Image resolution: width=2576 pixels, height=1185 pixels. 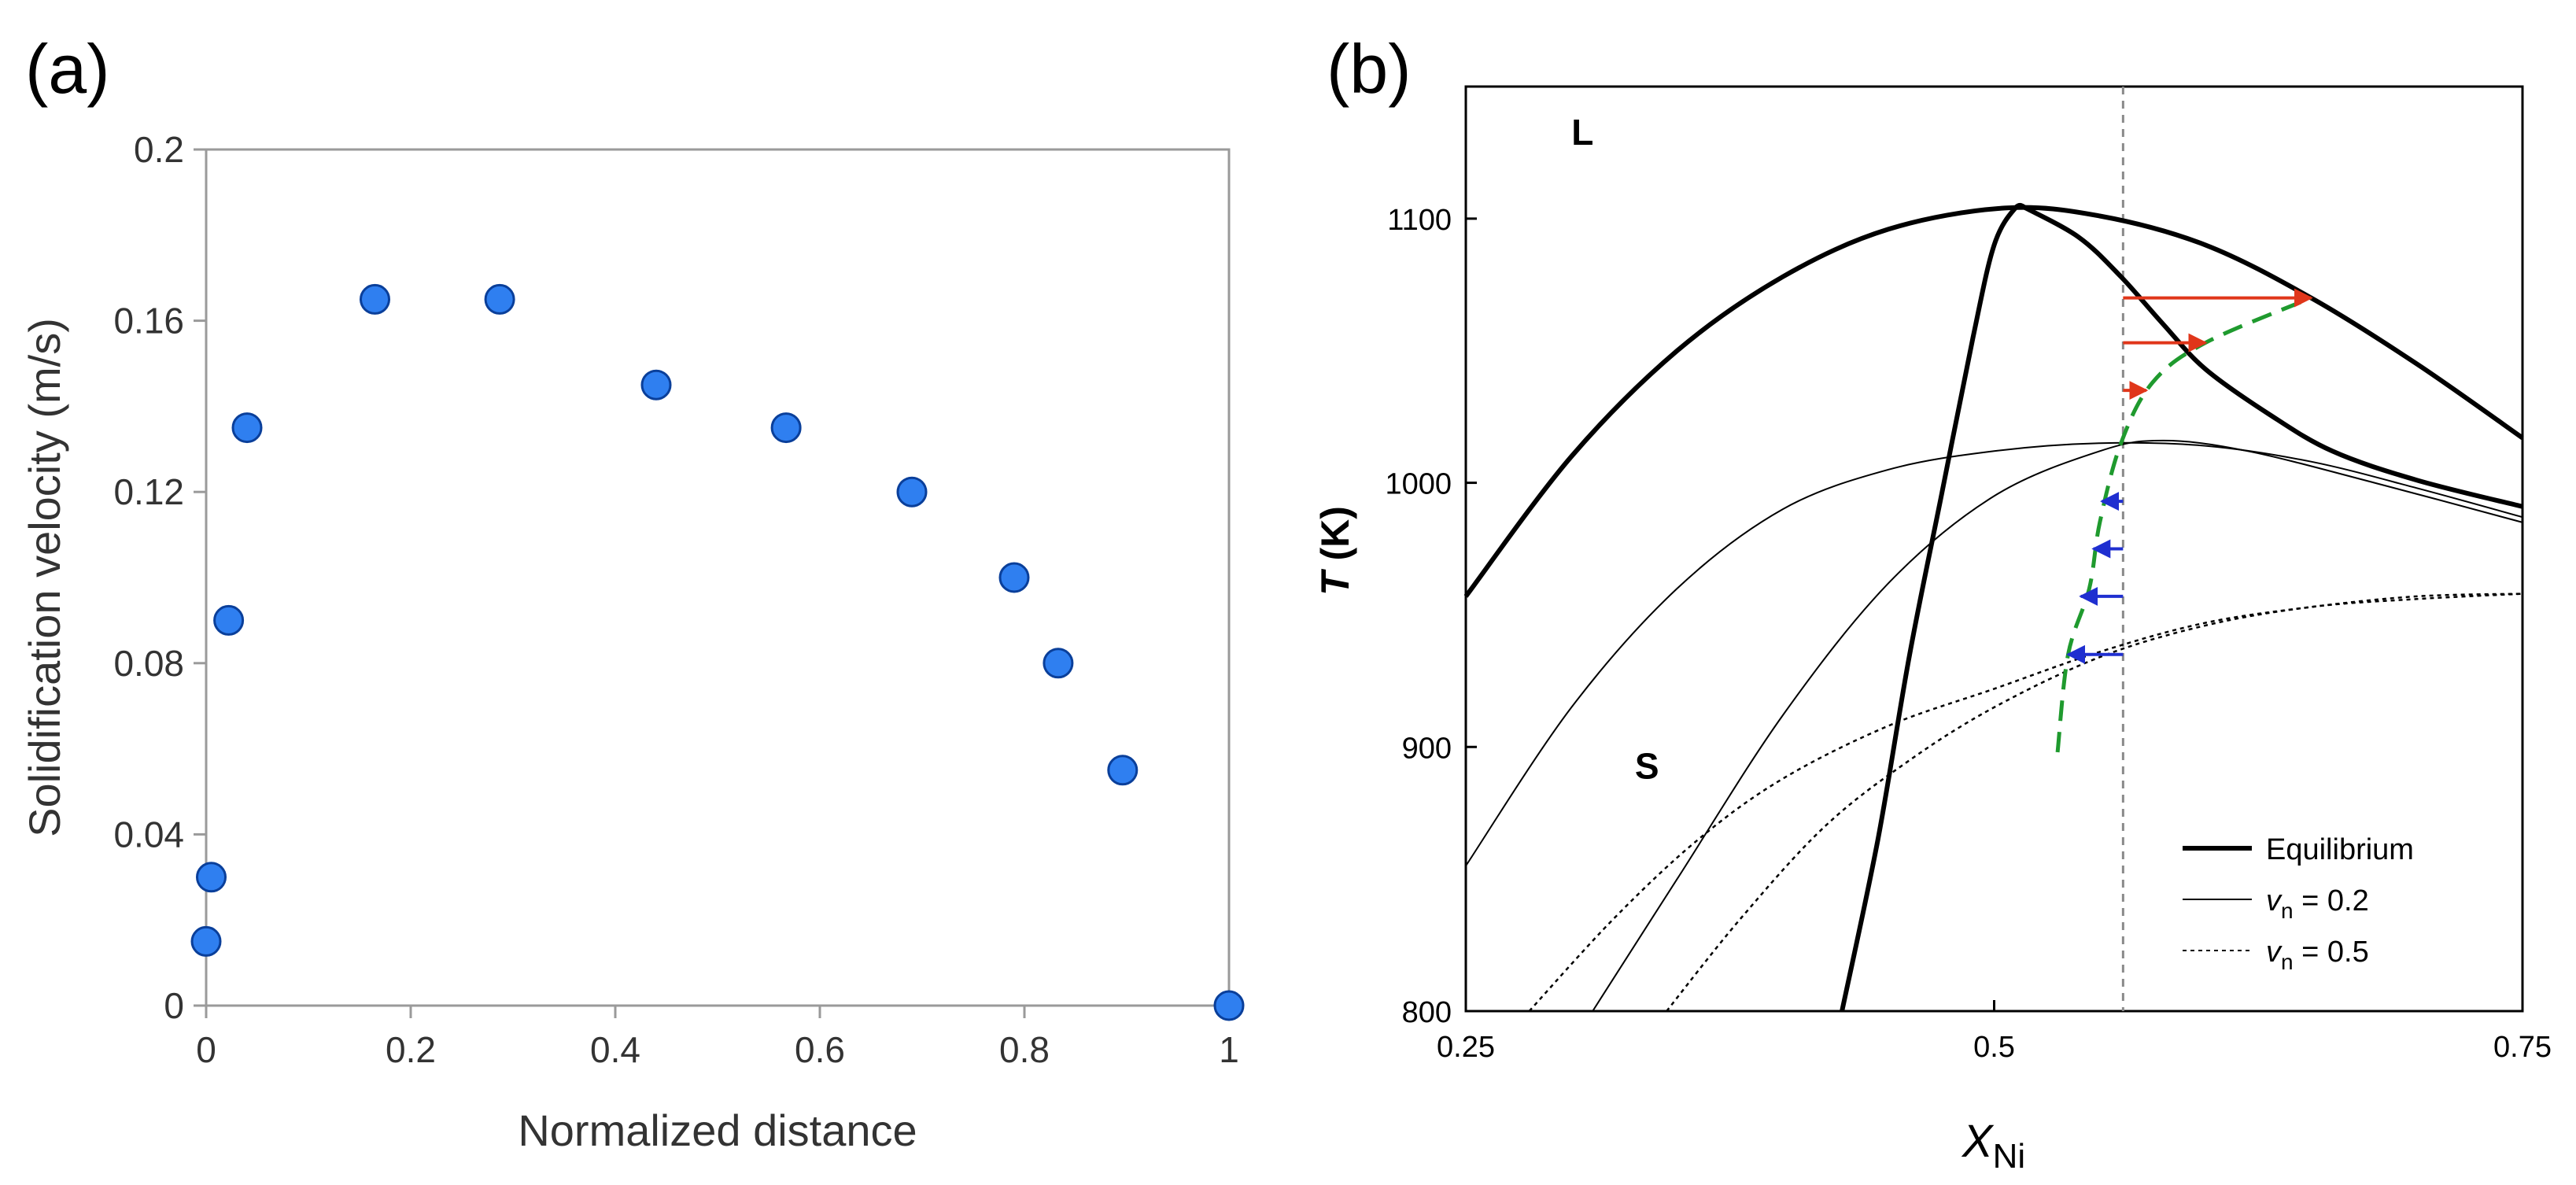 I want to click on panel-b-arrows, so click(x=2189, y=476).